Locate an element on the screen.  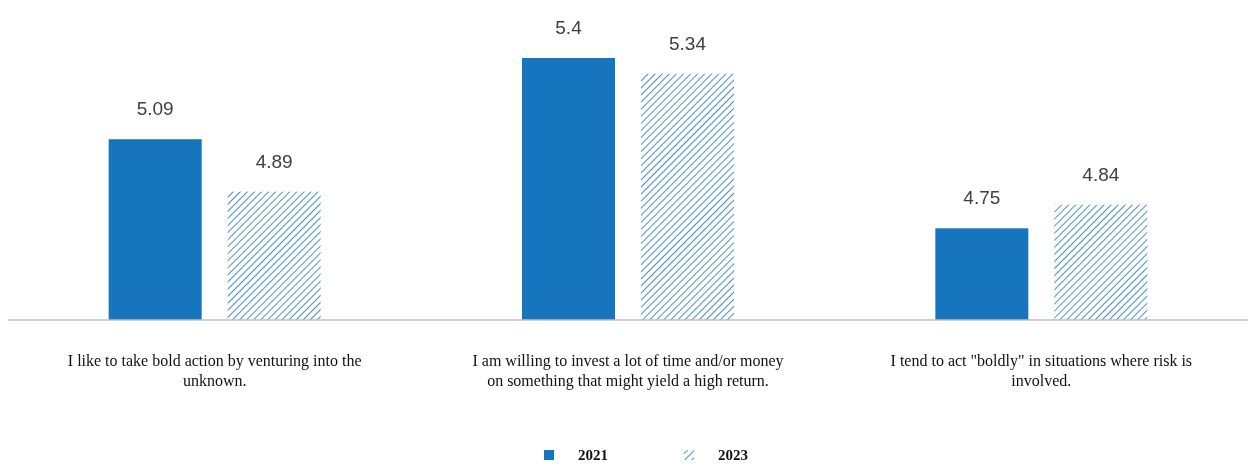
x-tick-label: I tend to act "boldly" in situations where risk is involved. is located at coordinates (1041, 370).